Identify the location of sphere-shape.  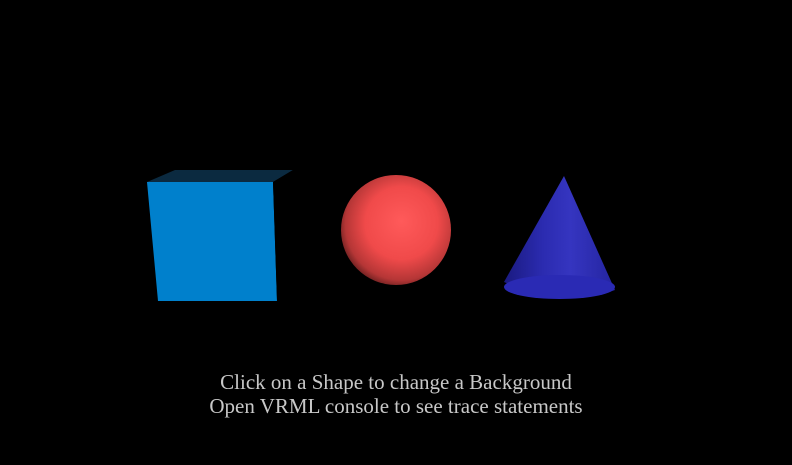
(397, 231).